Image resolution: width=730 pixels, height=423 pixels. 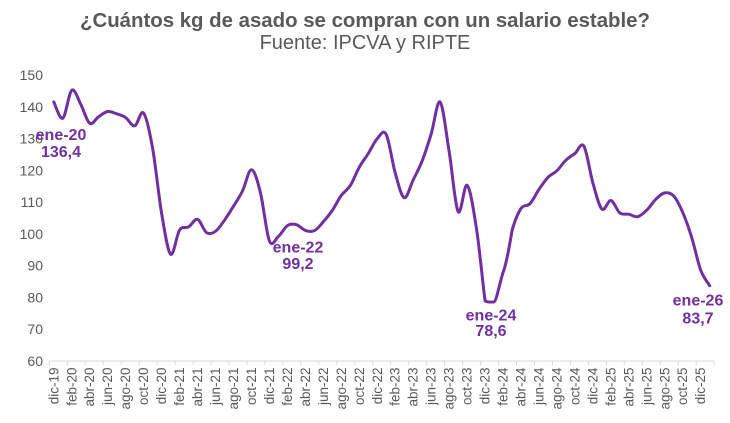 I want to click on svg-text: feb-23, so click(x=395, y=387).